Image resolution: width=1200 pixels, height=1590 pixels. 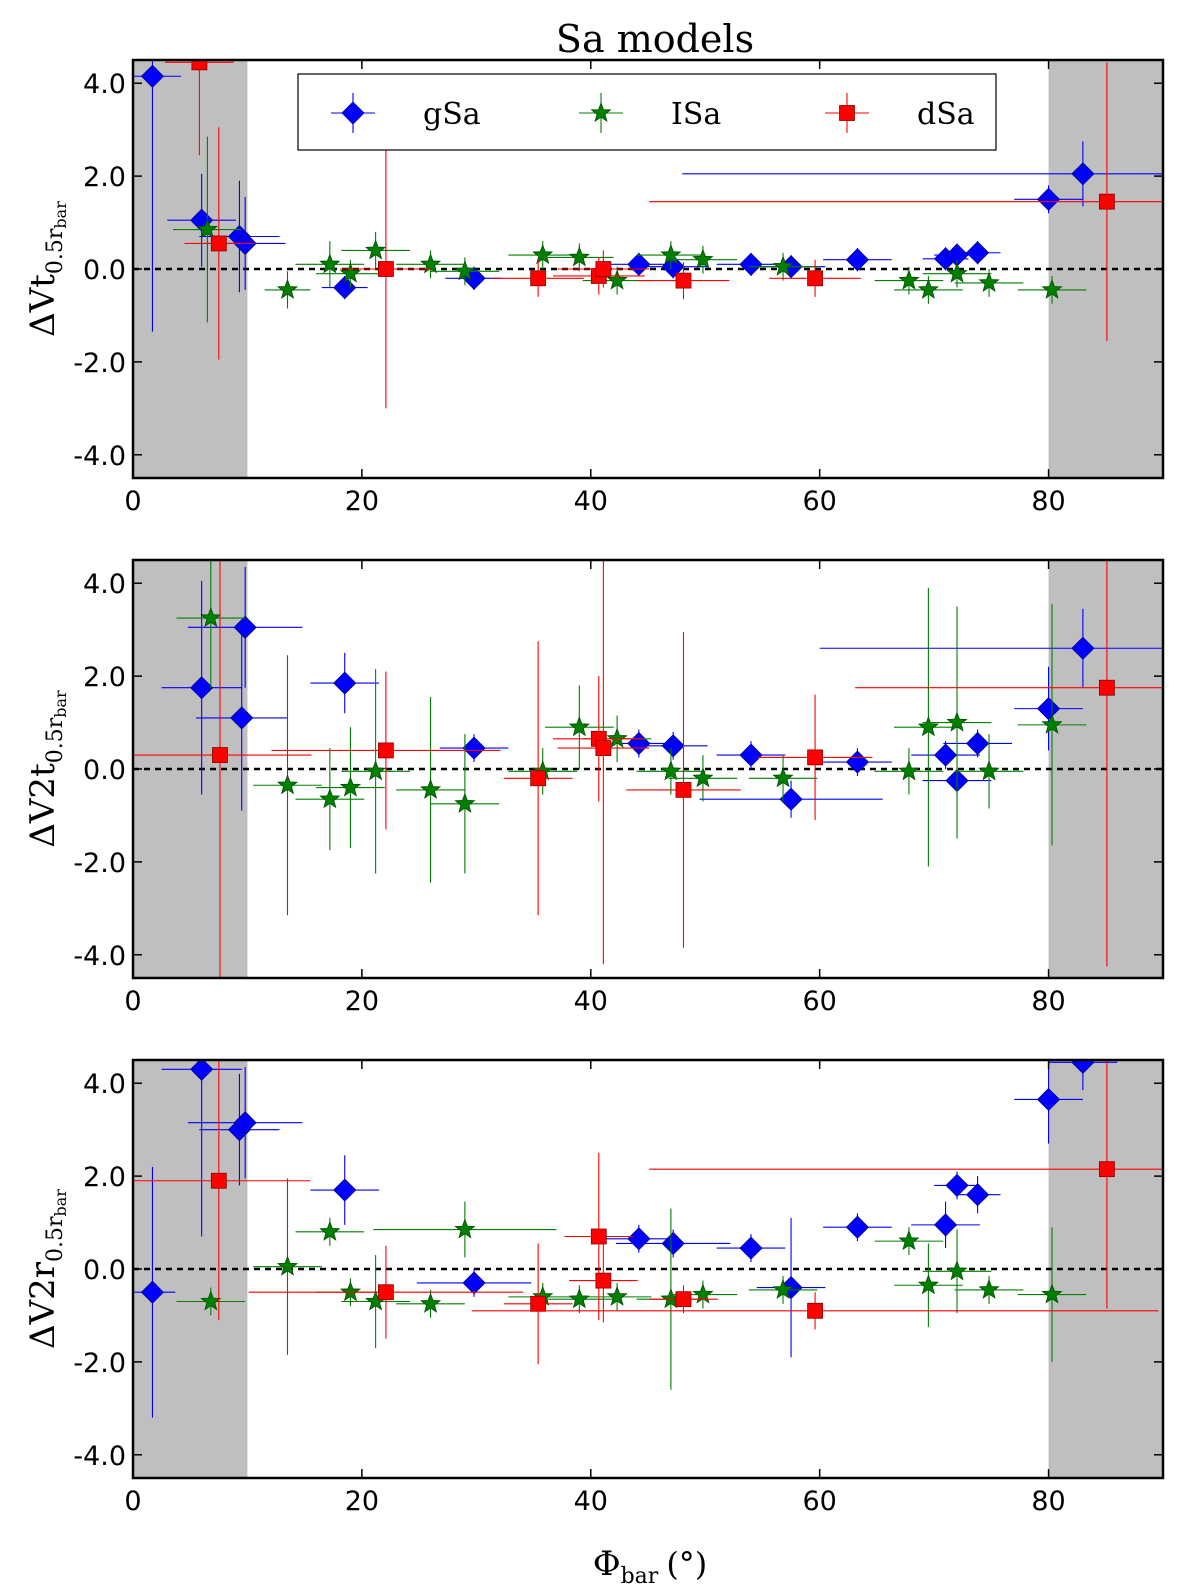 I want to click on x-axis-label: Φbar (°), so click(x=650, y=1566).